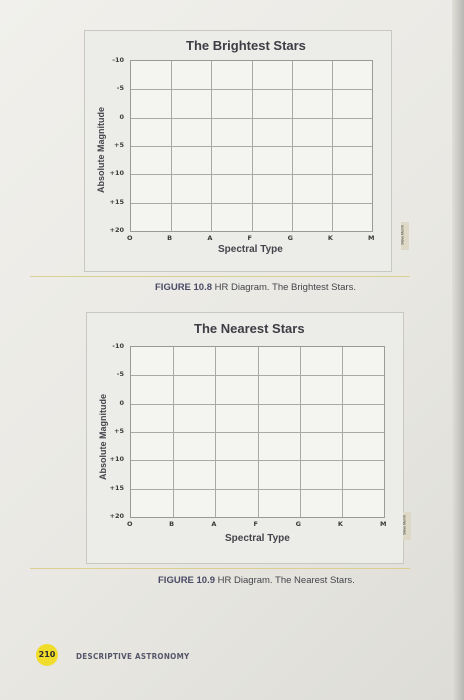 This screenshot has width=464, height=700. I want to click on caption-text: HR Diagram. The Nearest Stars., so click(286, 580).